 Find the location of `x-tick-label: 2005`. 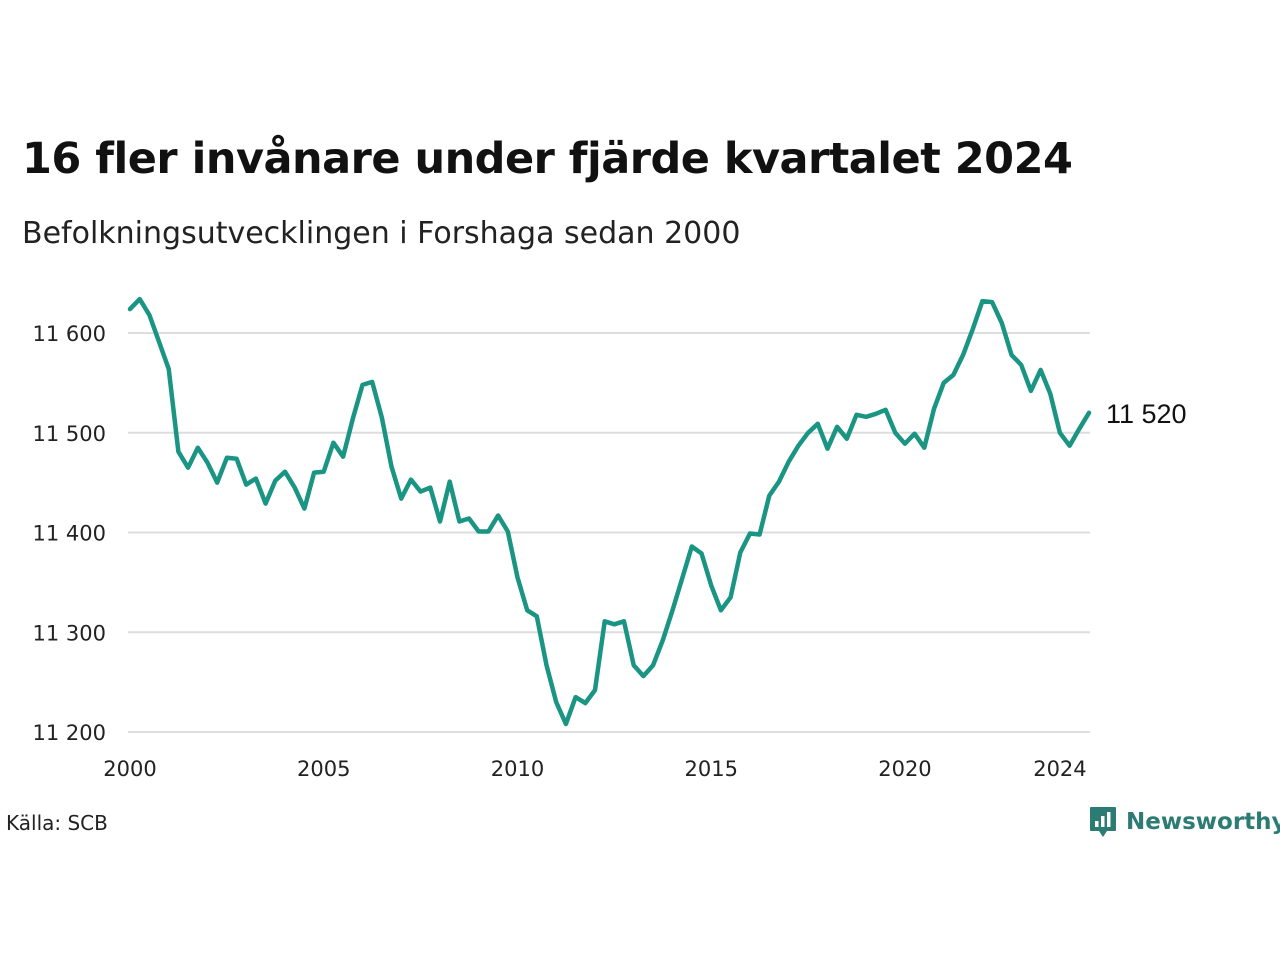

x-tick-label: 2005 is located at coordinates (323, 769).